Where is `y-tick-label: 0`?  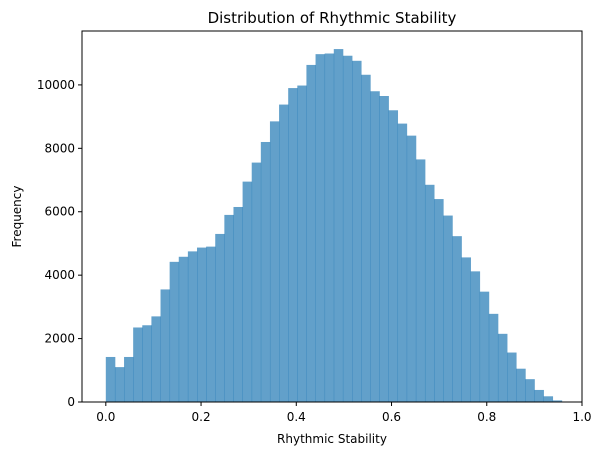 y-tick-label: 0 is located at coordinates (71, 402).